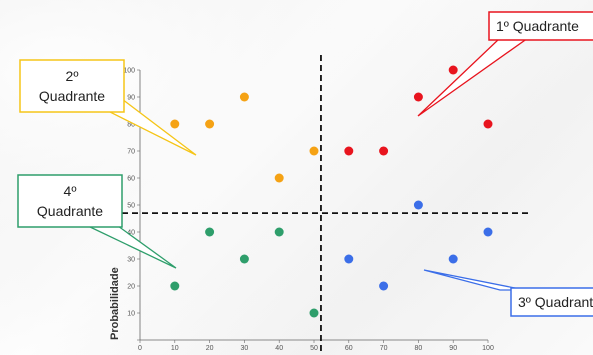  I want to click on callout-q4: 4º Quadrante, so click(97, 221).